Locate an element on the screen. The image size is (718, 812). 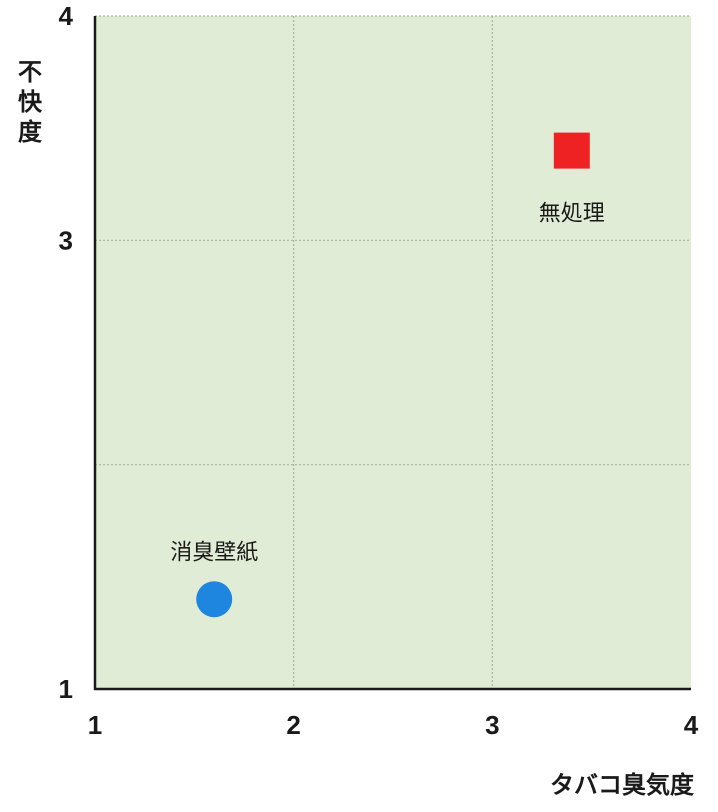
data-point-label: 消臭壁紙 is located at coordinates (214, 552).